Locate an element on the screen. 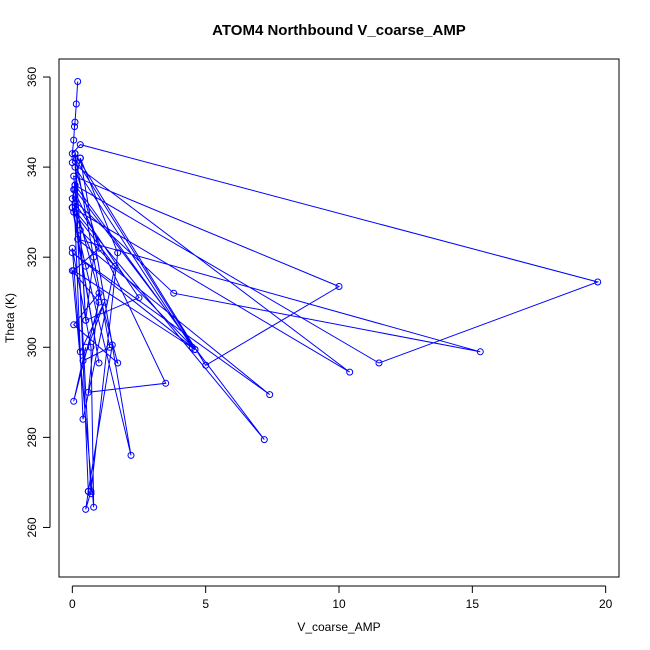 This screenshot has width=650, height=650. y-tick-label: 320 is located at coordinates (32, 257).